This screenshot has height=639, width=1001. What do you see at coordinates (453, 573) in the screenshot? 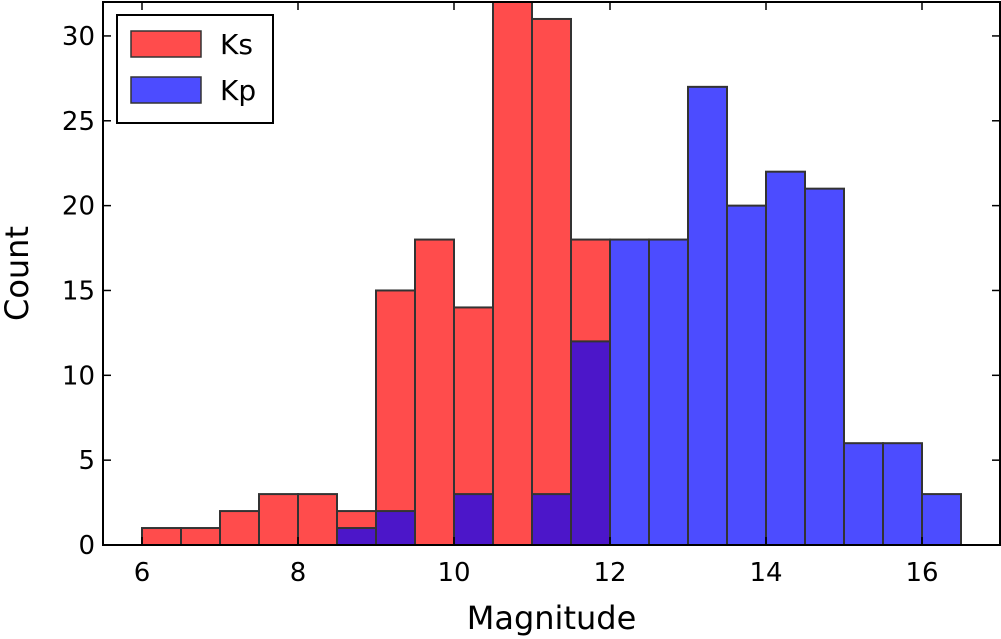
I see `x-tick-label: 10` at bounding box center [453, 573].